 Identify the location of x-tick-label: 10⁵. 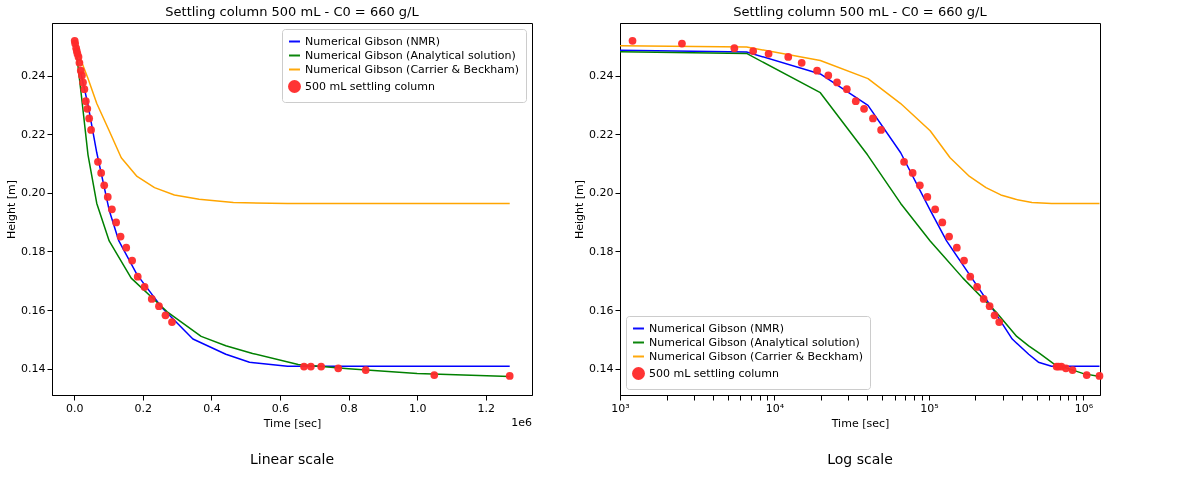
(929, 408).